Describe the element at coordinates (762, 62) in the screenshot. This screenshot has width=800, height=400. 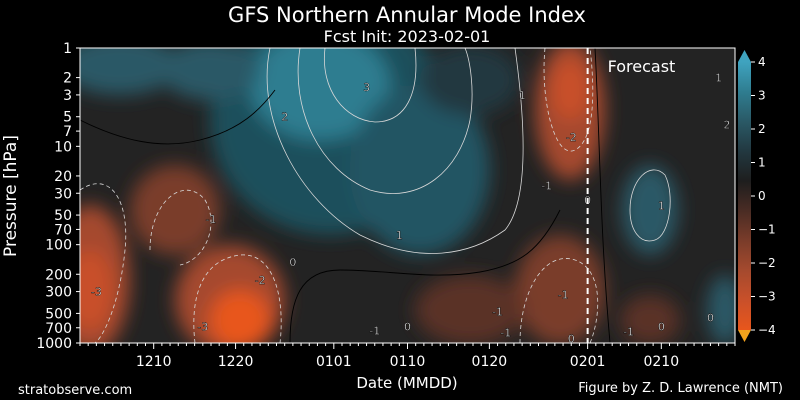
I see `colorbar-tick-label: 4` at that location.